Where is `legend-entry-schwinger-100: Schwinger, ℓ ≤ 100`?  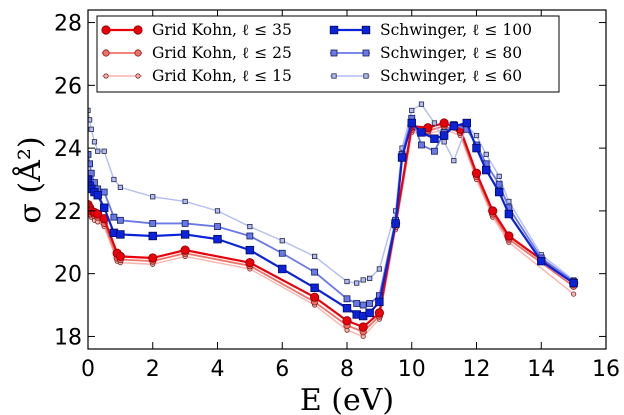
legend-entry-schwinger-100: Schwinger, ℓ ≤ 100 is located at coordinates (430, 30).